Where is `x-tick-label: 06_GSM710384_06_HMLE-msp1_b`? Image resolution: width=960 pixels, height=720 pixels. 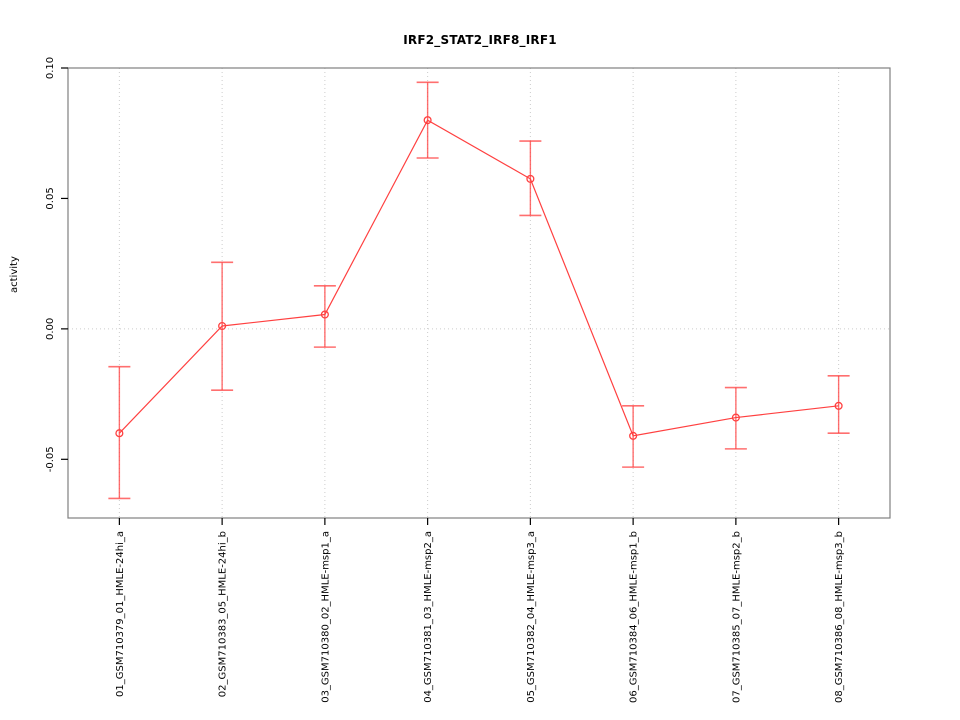
x-tick-label: 06_GSM710384_06_HMLE-msp1_b is located at coordinates (634, 617).